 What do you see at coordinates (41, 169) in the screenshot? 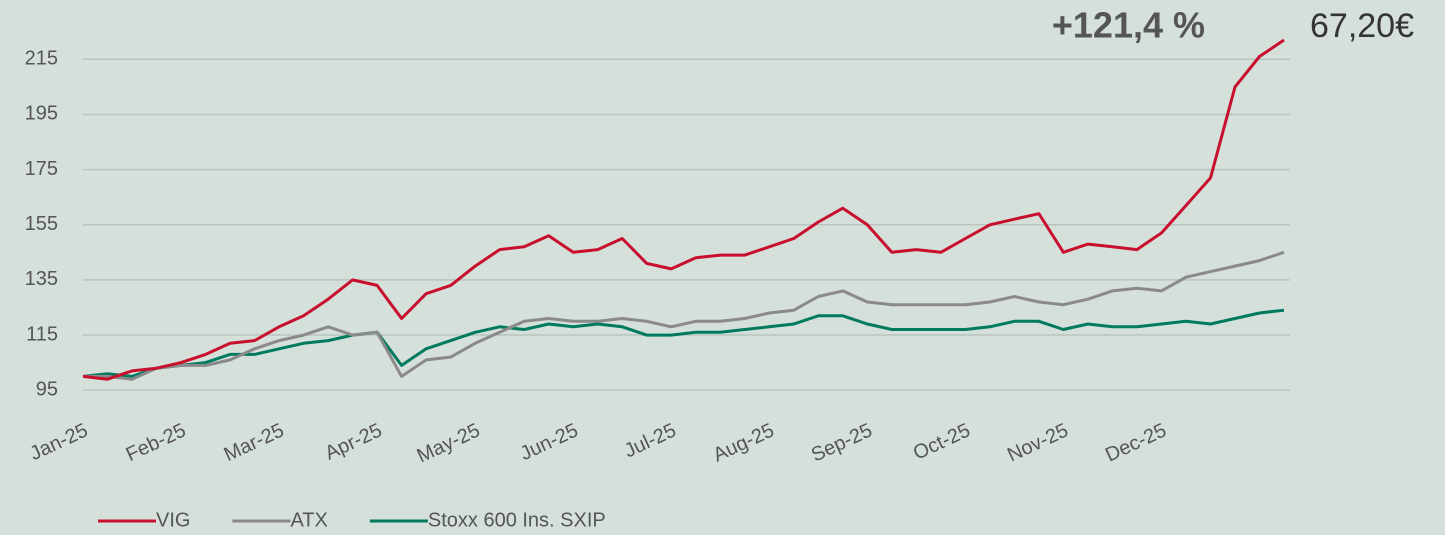
I see `y-tick-label: 175` at bounding box center [41, 169].